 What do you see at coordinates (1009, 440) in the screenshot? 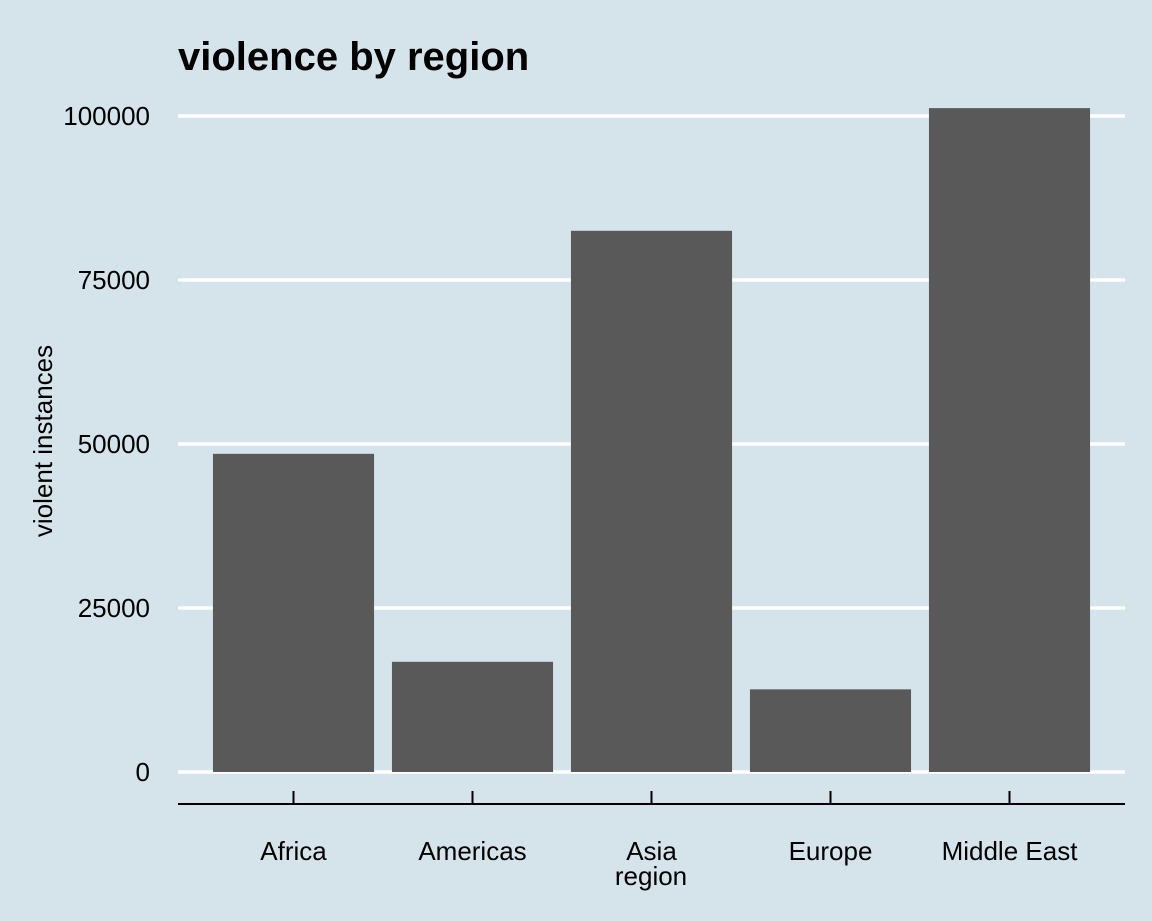
I see `bar-middle-east` at bounding box center [1009, 440].